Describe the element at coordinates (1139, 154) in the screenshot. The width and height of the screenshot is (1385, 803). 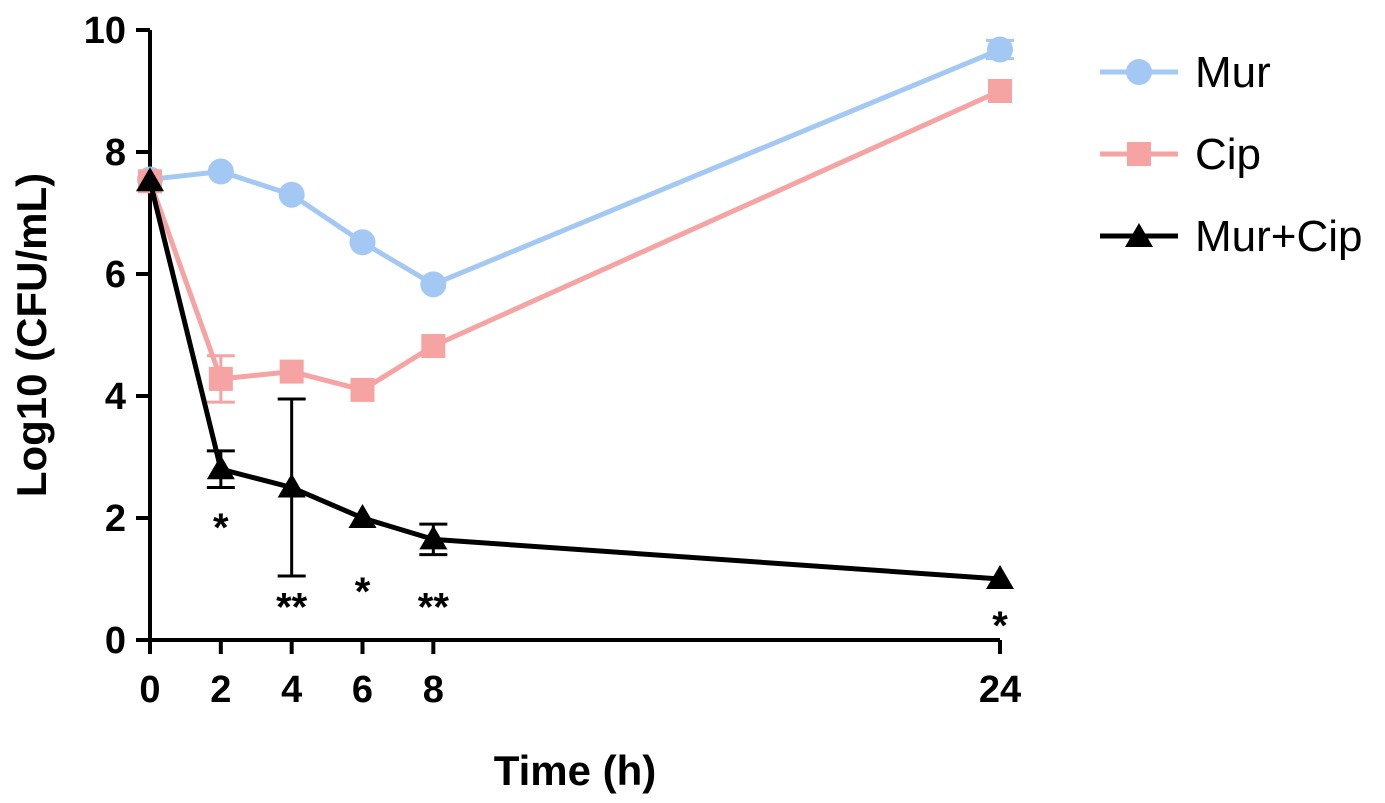
I see `legend-marker-cip` at that location.